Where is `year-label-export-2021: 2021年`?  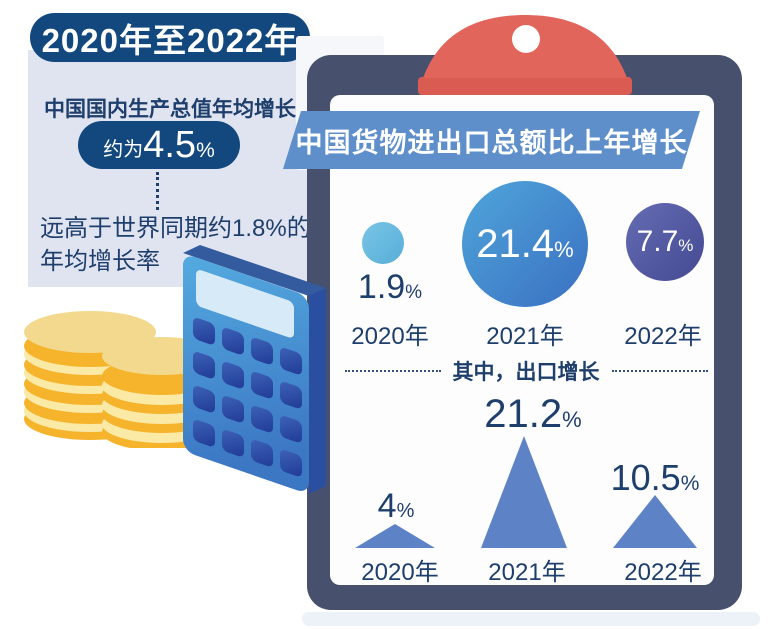
year-label-export-2021: 2021年 is located at coordinates (527, 572).